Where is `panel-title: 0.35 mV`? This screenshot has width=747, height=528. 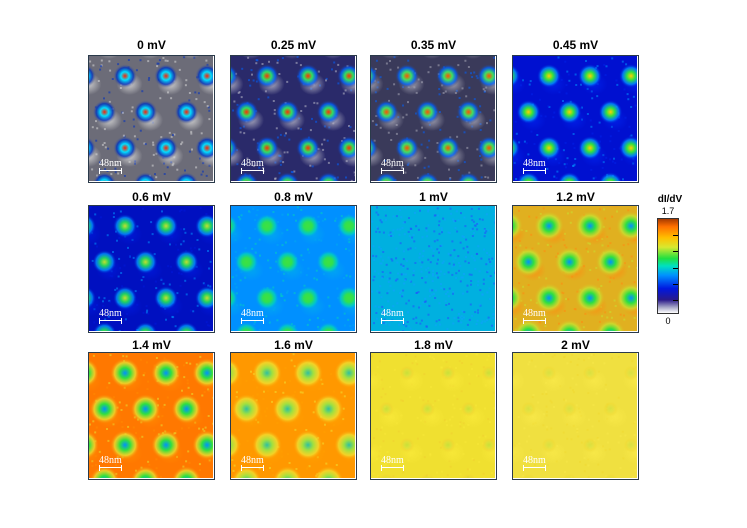 panel-title: 0.35 mV is located at coordinates (433, 45).